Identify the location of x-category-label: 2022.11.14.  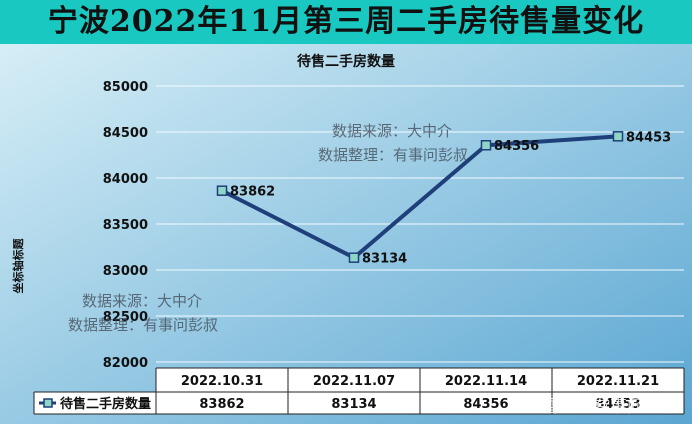
(486, 381).